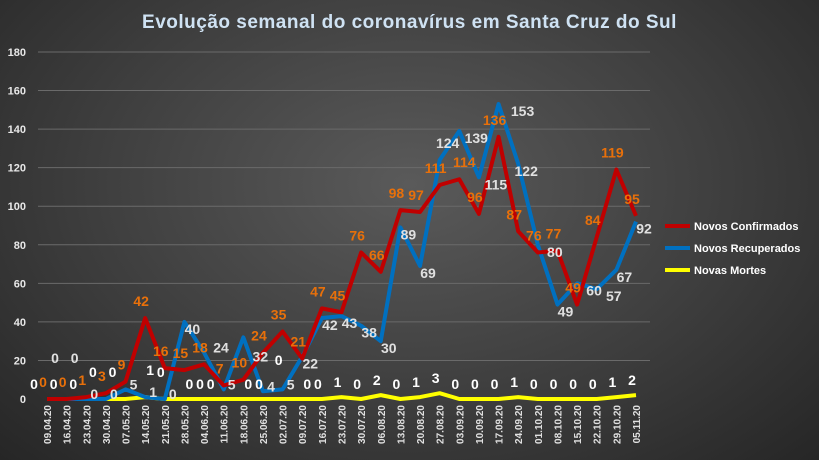  I want to click on x-tick-label: 20.08.20, so click(421, 424).